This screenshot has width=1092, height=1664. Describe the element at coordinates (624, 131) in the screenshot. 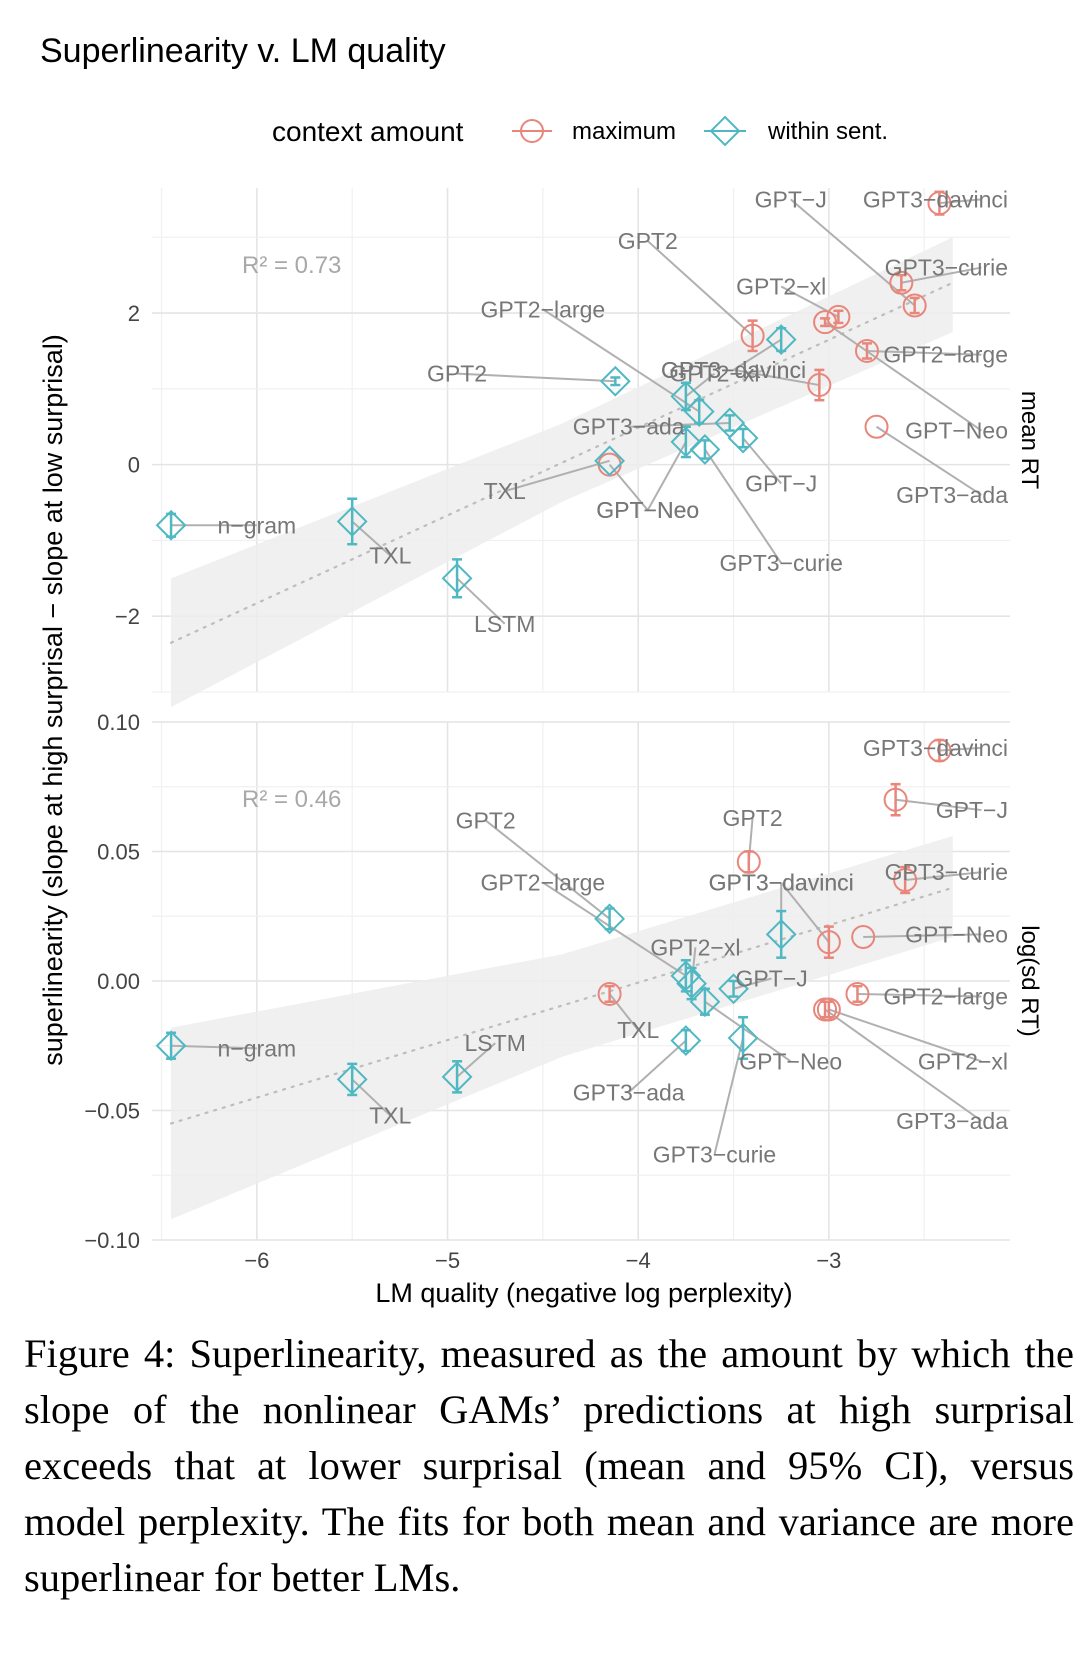

I see `legend-label-maximum: maximum` at that location.